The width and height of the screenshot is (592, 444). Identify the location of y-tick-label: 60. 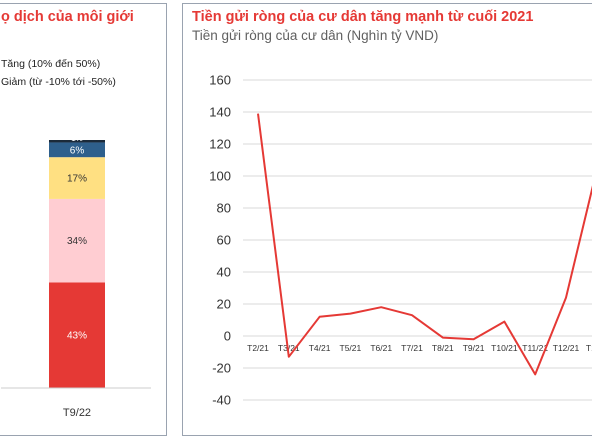
(224, 240).